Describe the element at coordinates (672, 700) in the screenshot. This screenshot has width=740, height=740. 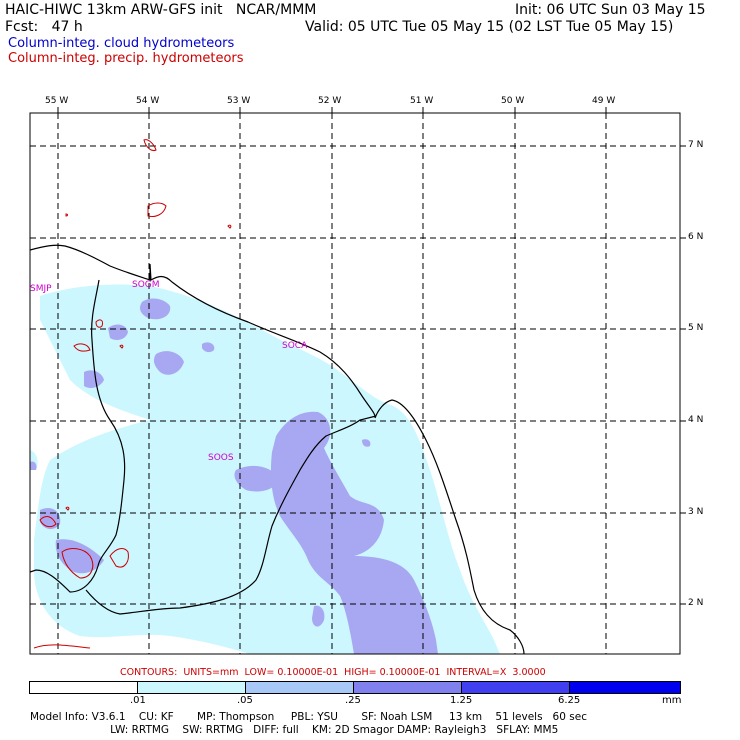
I see `colorbar-unit: mm` at that location.